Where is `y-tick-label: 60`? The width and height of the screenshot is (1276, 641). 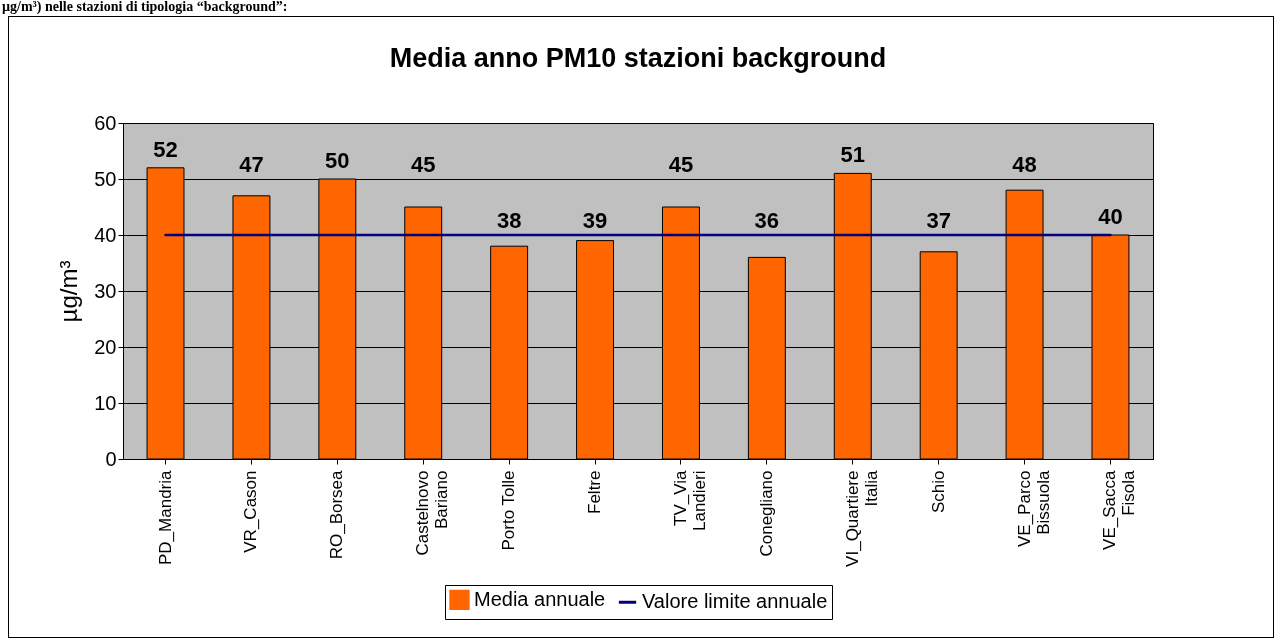 y-tick-label: 60 is located at coordinates (105, 122).